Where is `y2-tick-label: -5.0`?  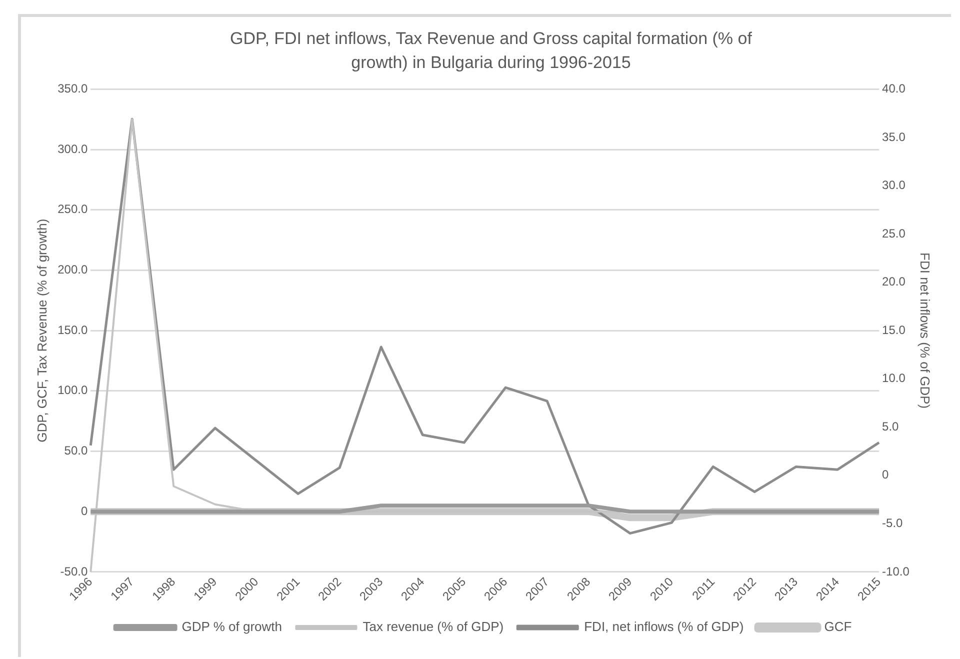
y2-tick-label: -5.0 is located at coordinates (893, 523).